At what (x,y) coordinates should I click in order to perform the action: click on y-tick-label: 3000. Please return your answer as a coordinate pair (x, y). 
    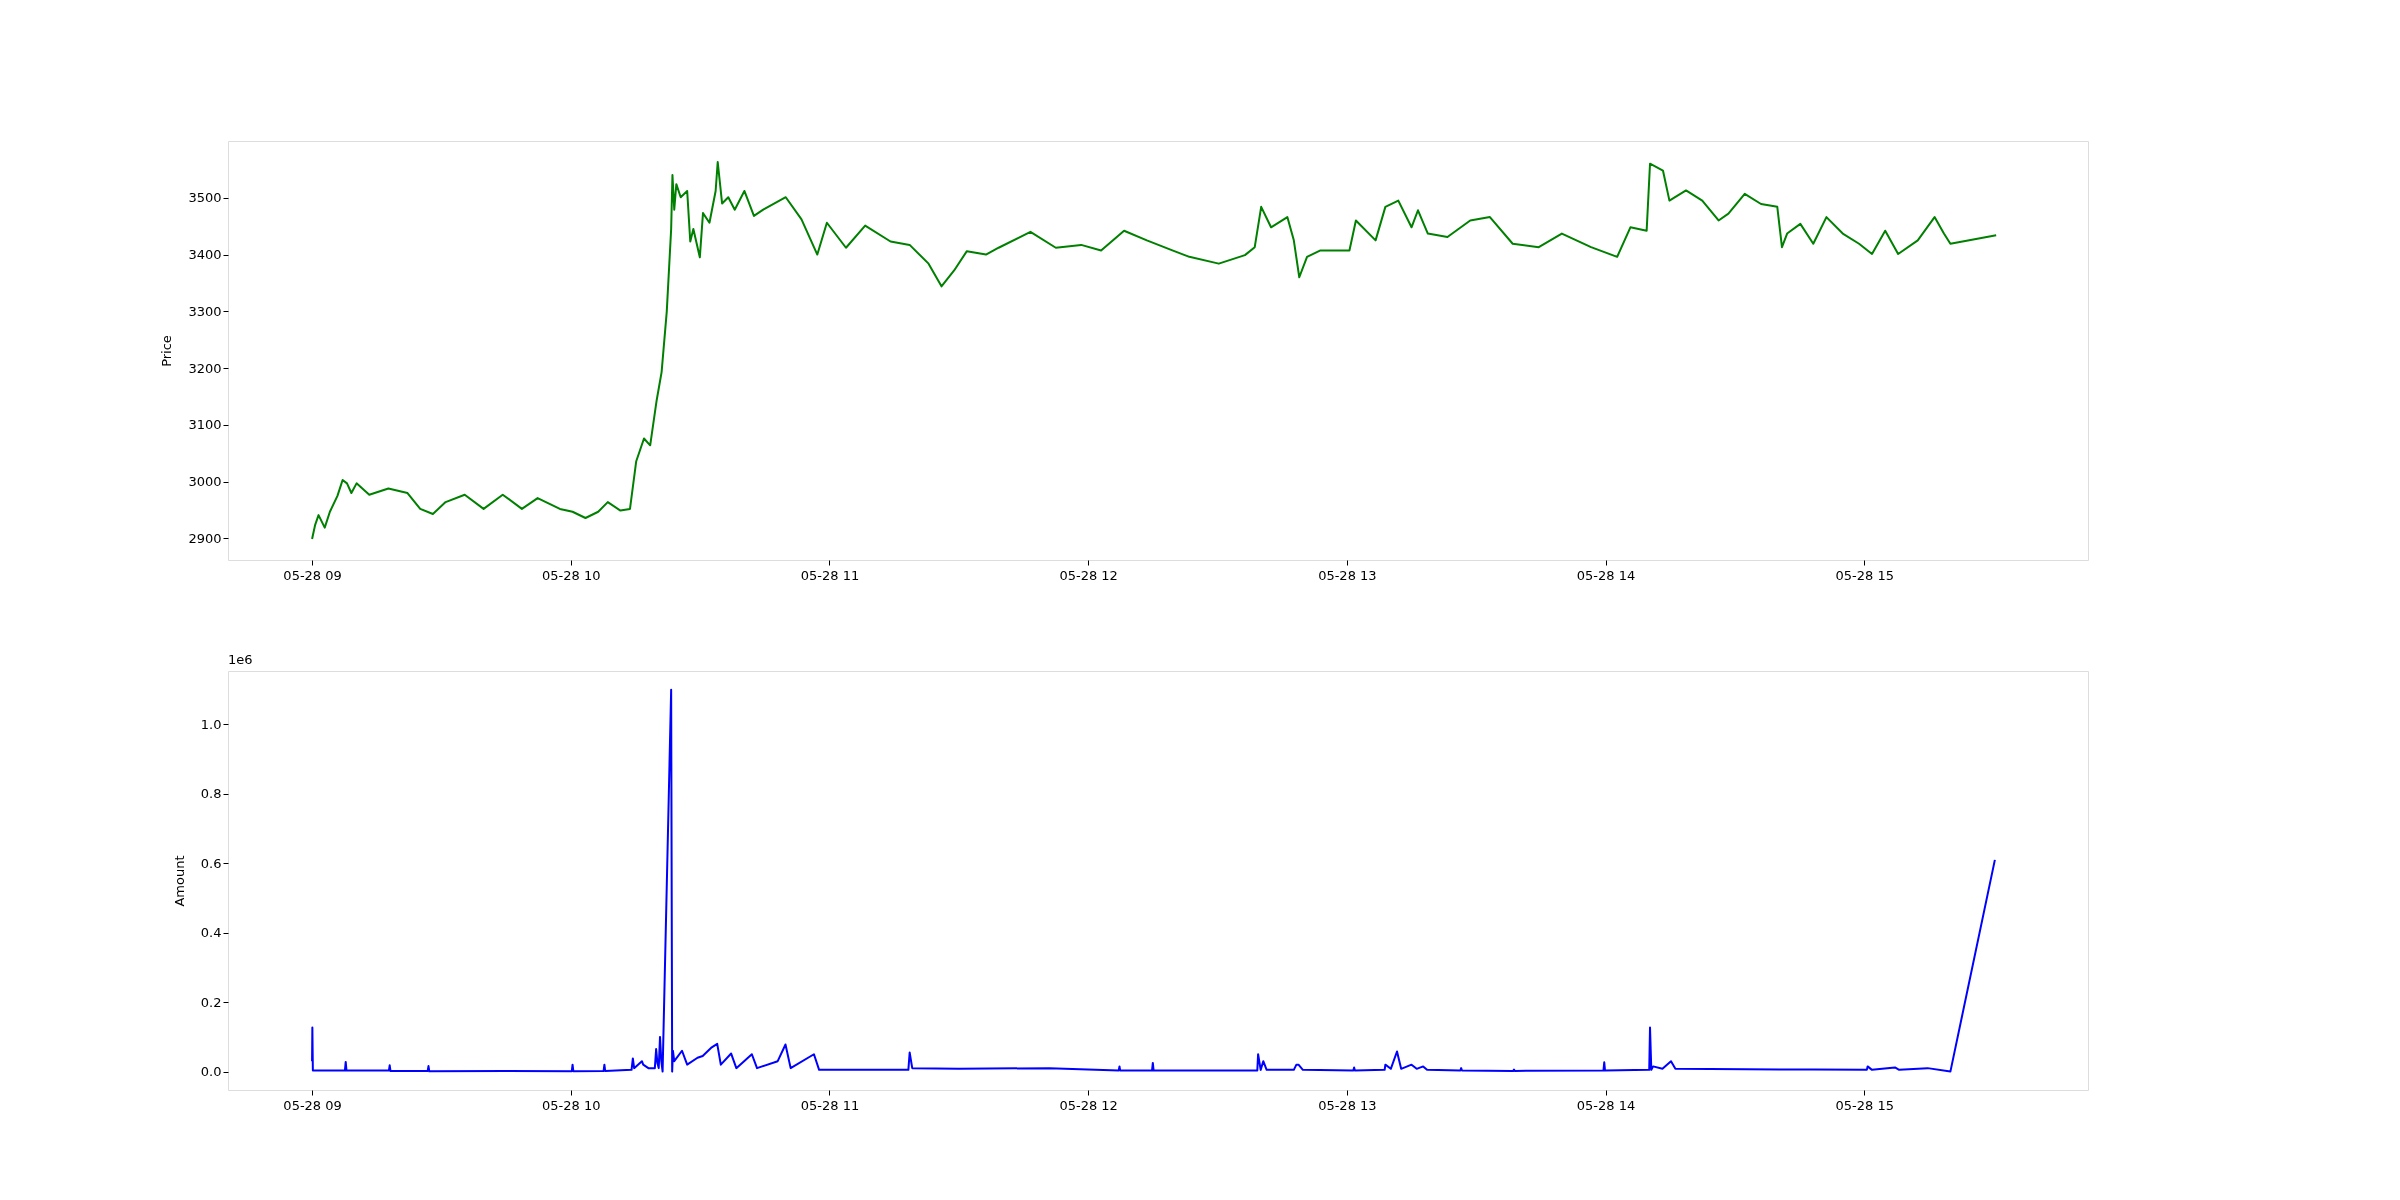
    Looking at the image, I should click on (205, 482).